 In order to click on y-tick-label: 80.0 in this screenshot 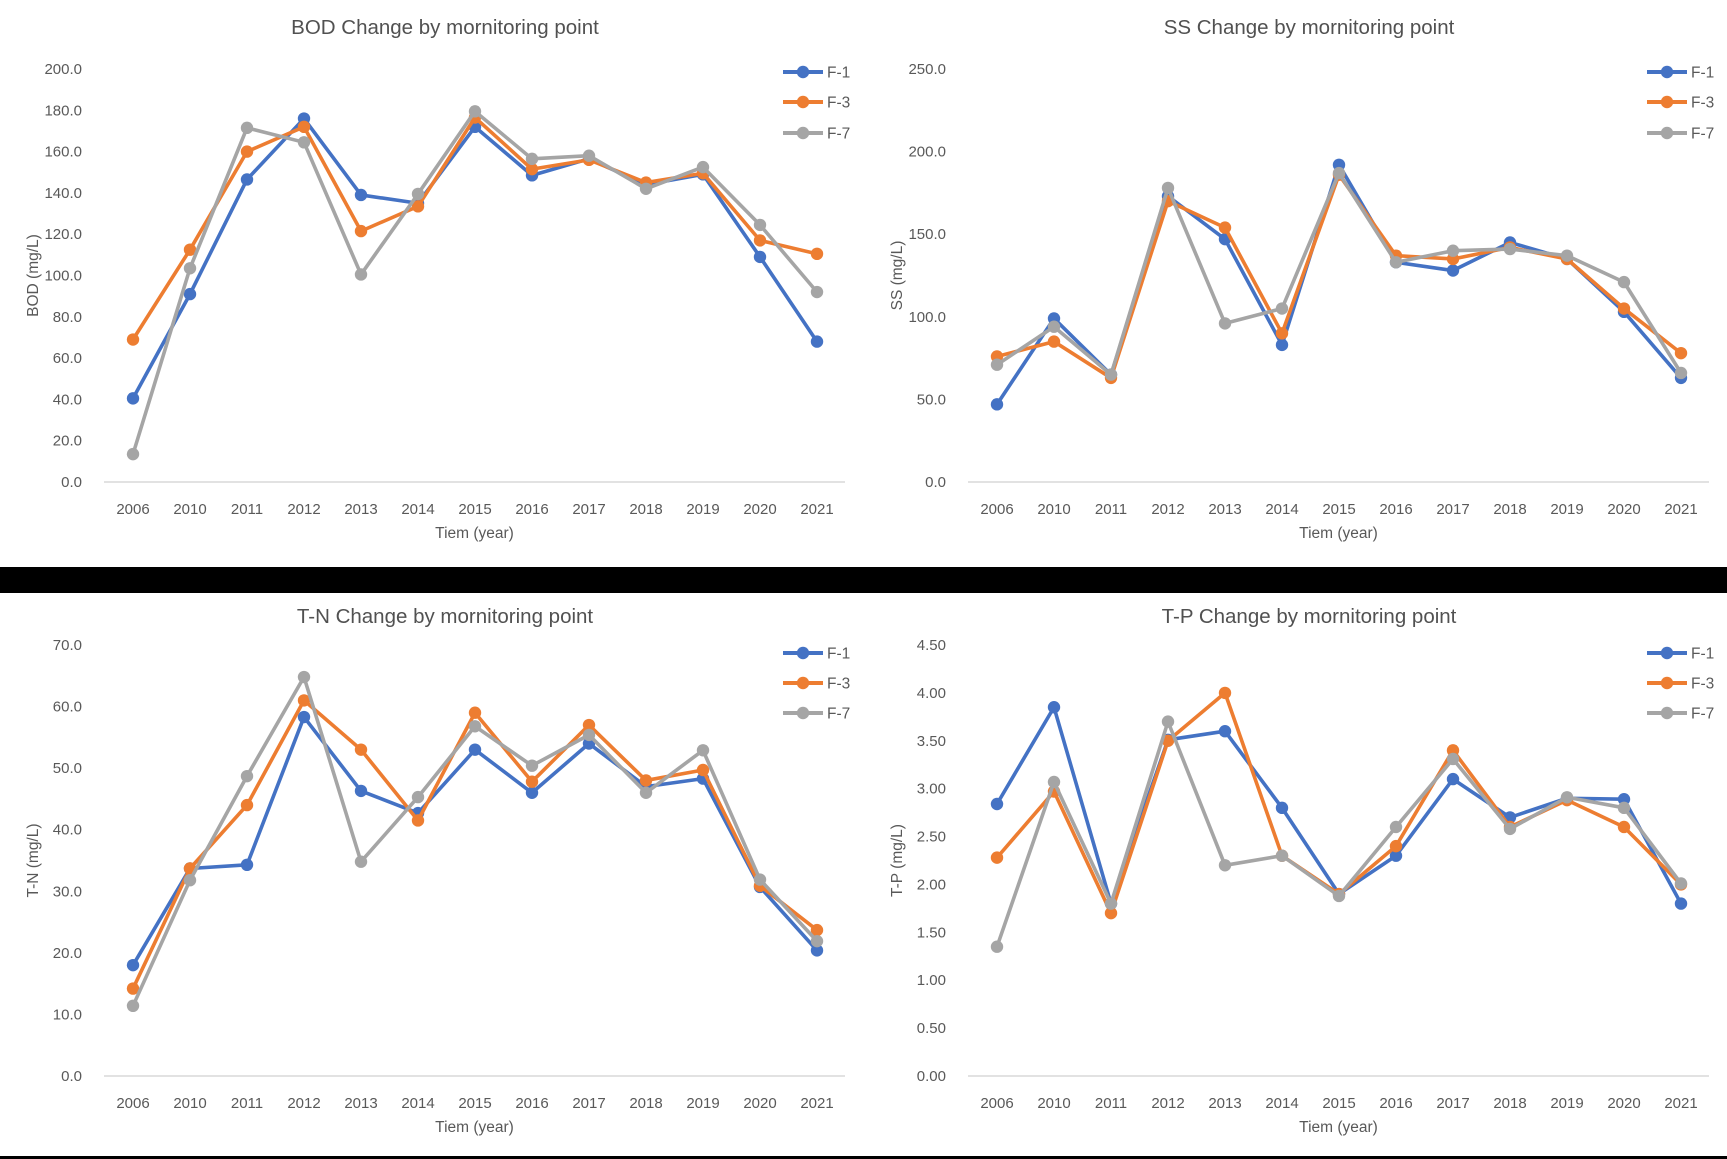, I will do `click(67, 317)`.